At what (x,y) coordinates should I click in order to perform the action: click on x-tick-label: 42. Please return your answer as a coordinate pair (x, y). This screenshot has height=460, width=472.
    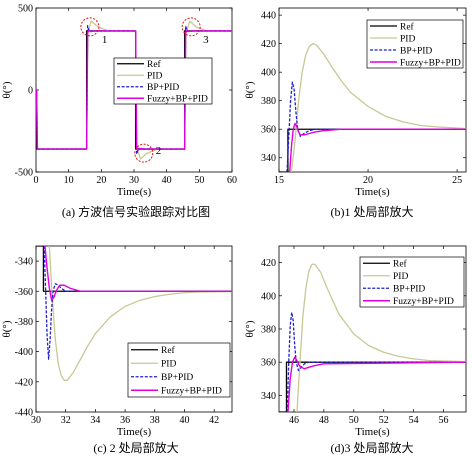
    Looking at the image, I should click on (214, 420).